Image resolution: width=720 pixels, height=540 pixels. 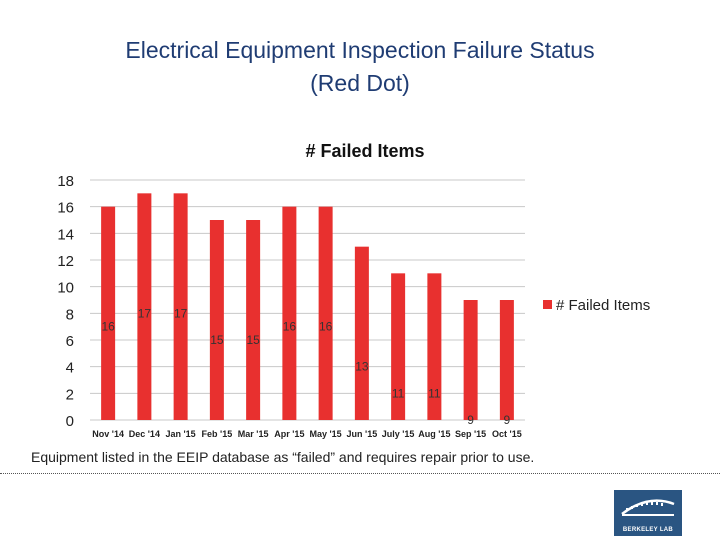 I want to click on x-tick-label: Sep '15, so click(x=470, y=434).